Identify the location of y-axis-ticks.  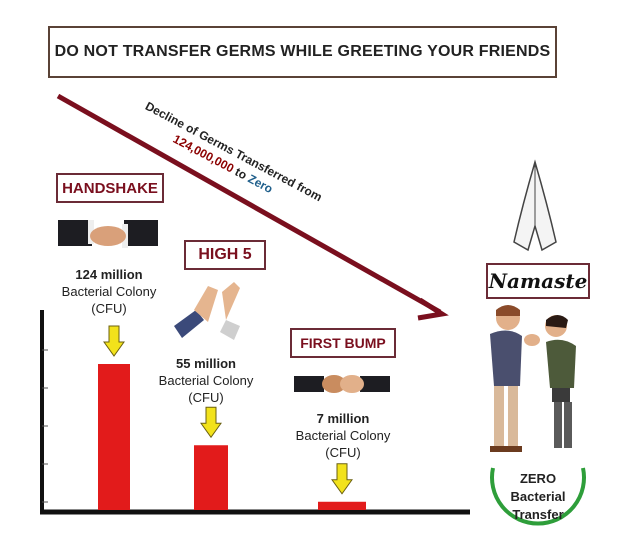
(45, 426).